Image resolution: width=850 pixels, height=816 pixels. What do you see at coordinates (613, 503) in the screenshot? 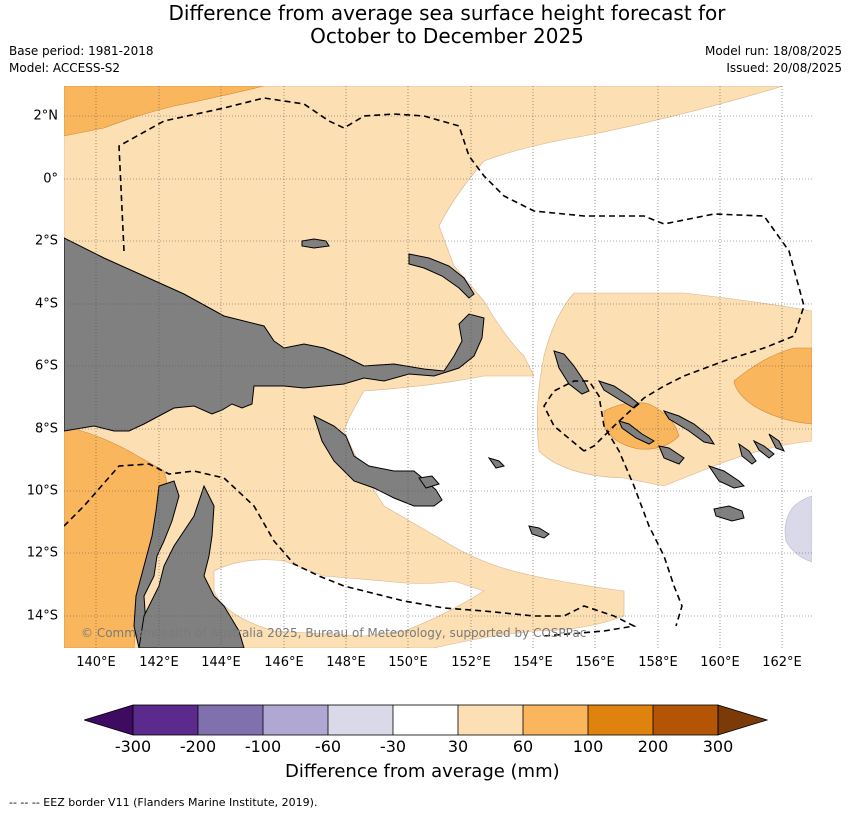
I see `eez-border-solomon` at bounding box center [613, 503].